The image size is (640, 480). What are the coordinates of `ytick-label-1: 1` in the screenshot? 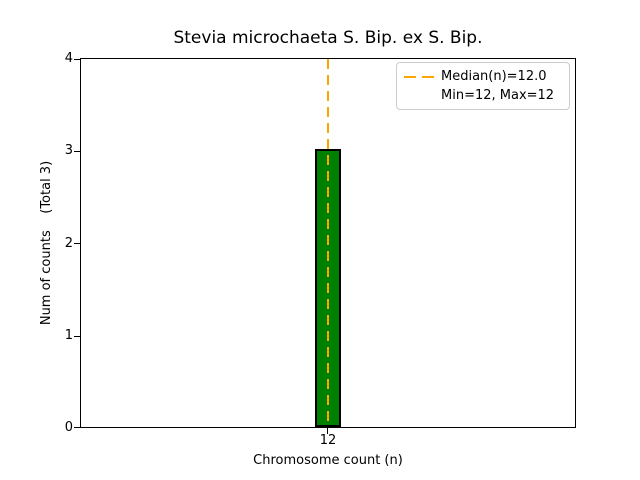 It's located at (68, 335).